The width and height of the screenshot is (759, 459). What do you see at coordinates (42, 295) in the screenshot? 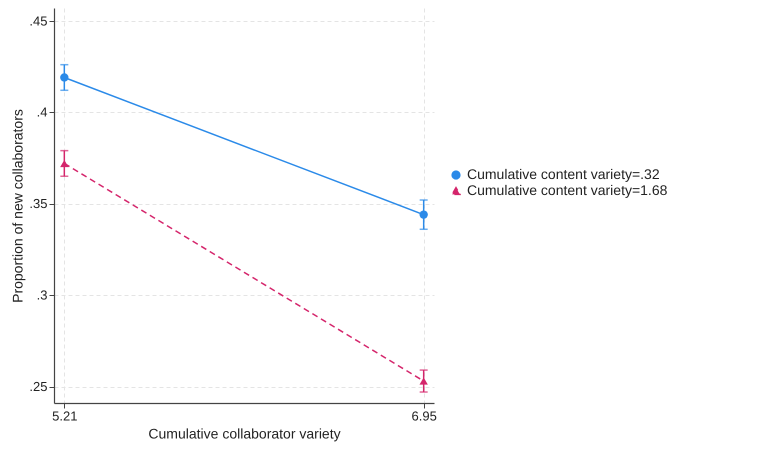
I see `y-tick-label: .3` at bounding box center [42, 295].